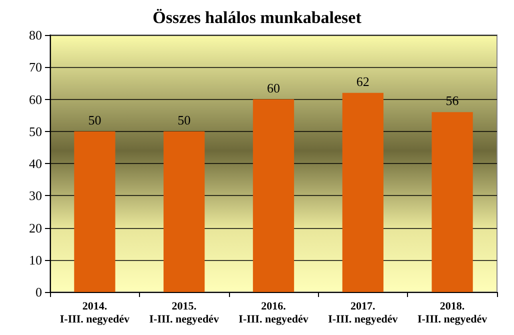 The height and width of the screenshot is (335, 514). I want to click on x-tick-label: 2015. I-III. negyedév, so click(184, 313).